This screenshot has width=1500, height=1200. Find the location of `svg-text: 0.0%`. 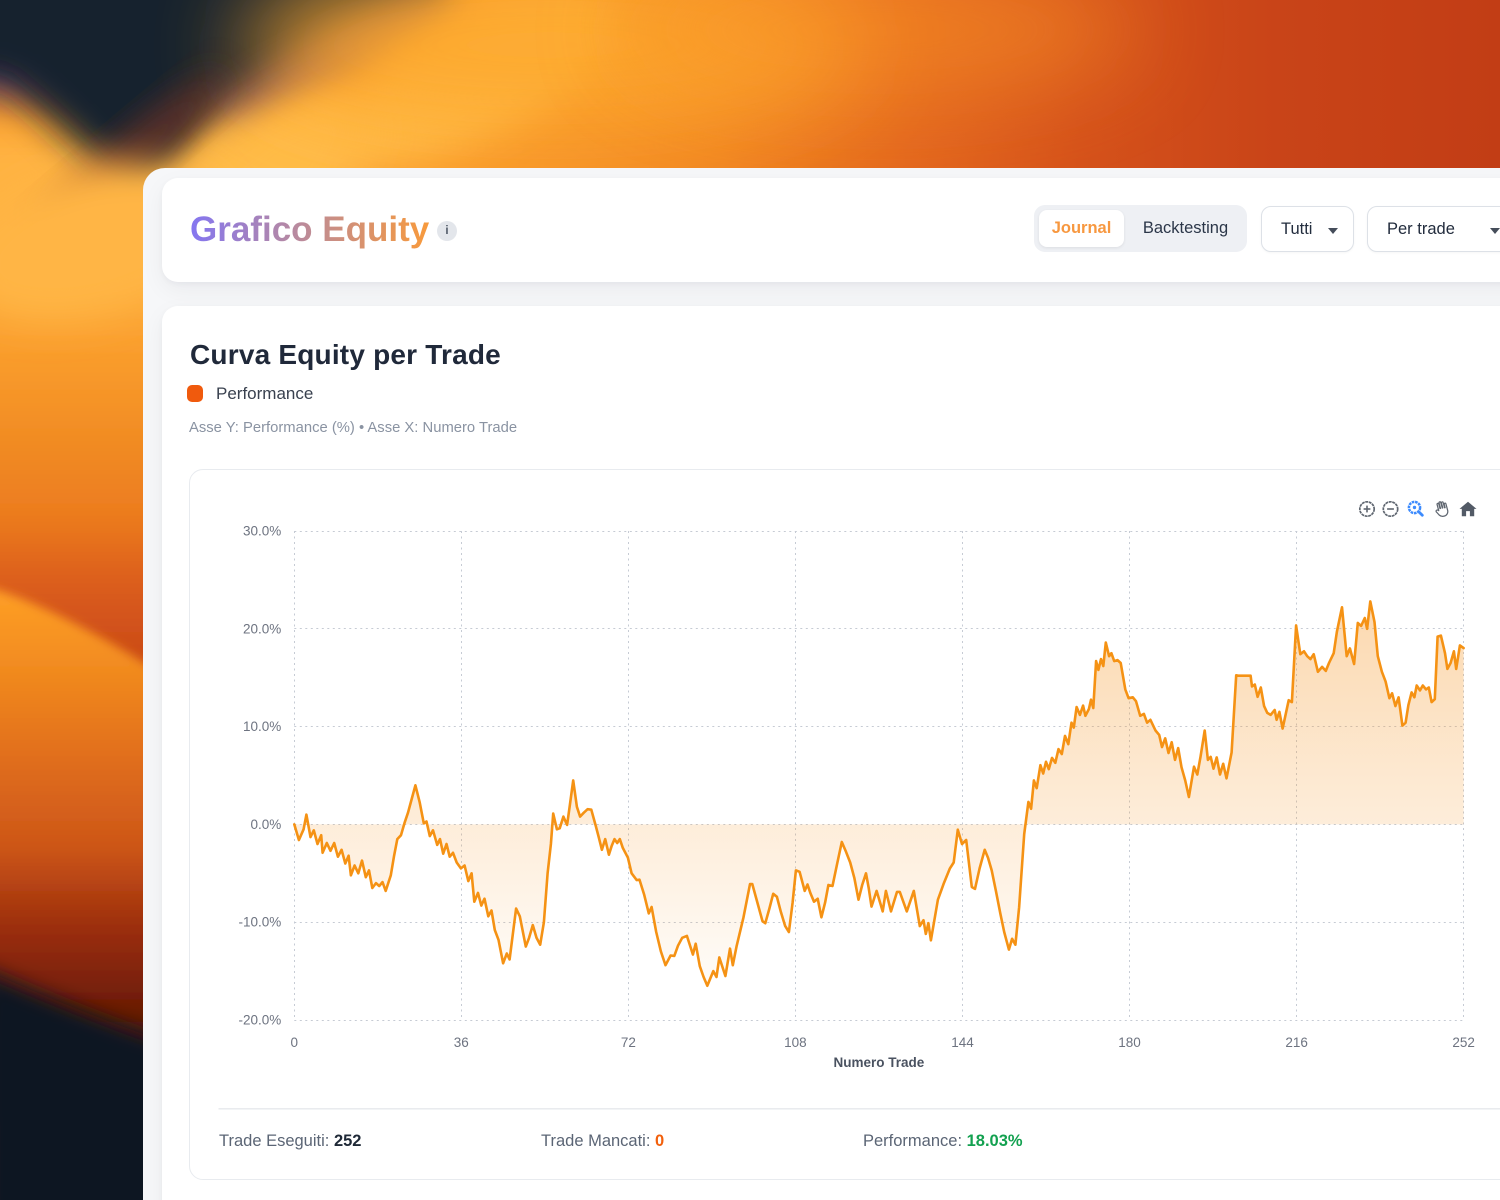

svg-text: 0.0% is located at coordinates (266, 824).